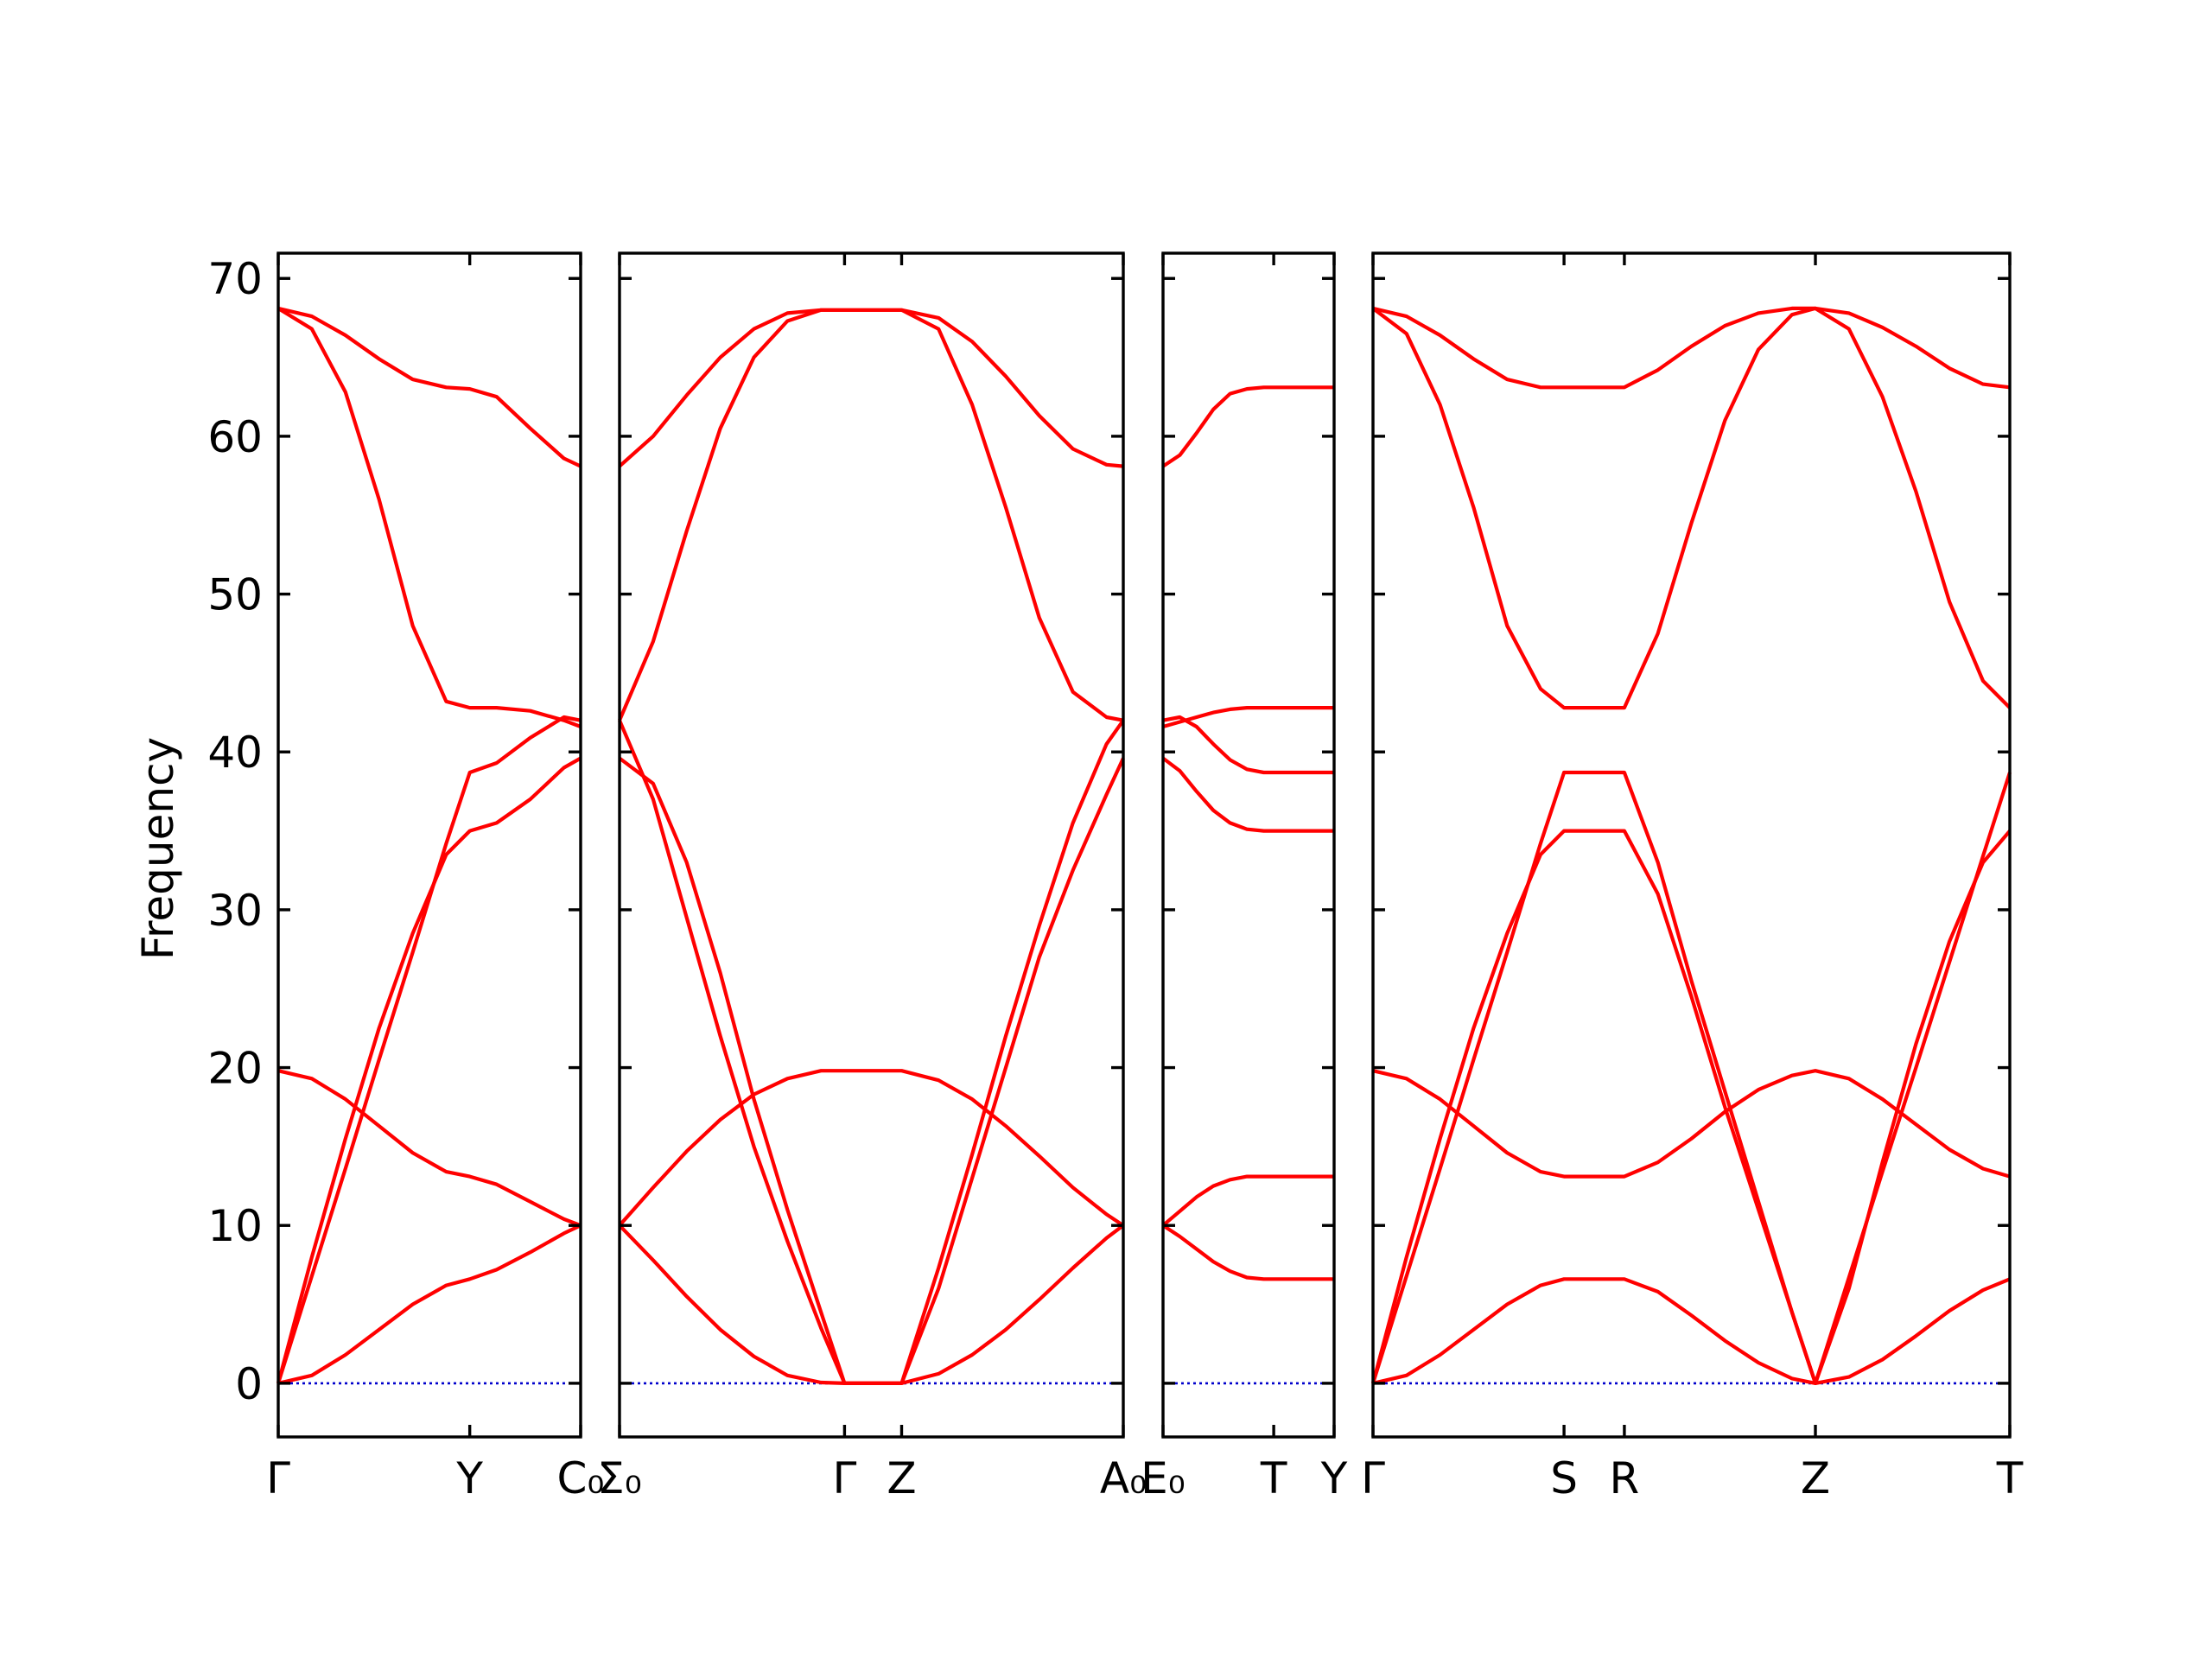  I want to click on x-tick-label: A₀, so click(1123, 1478).